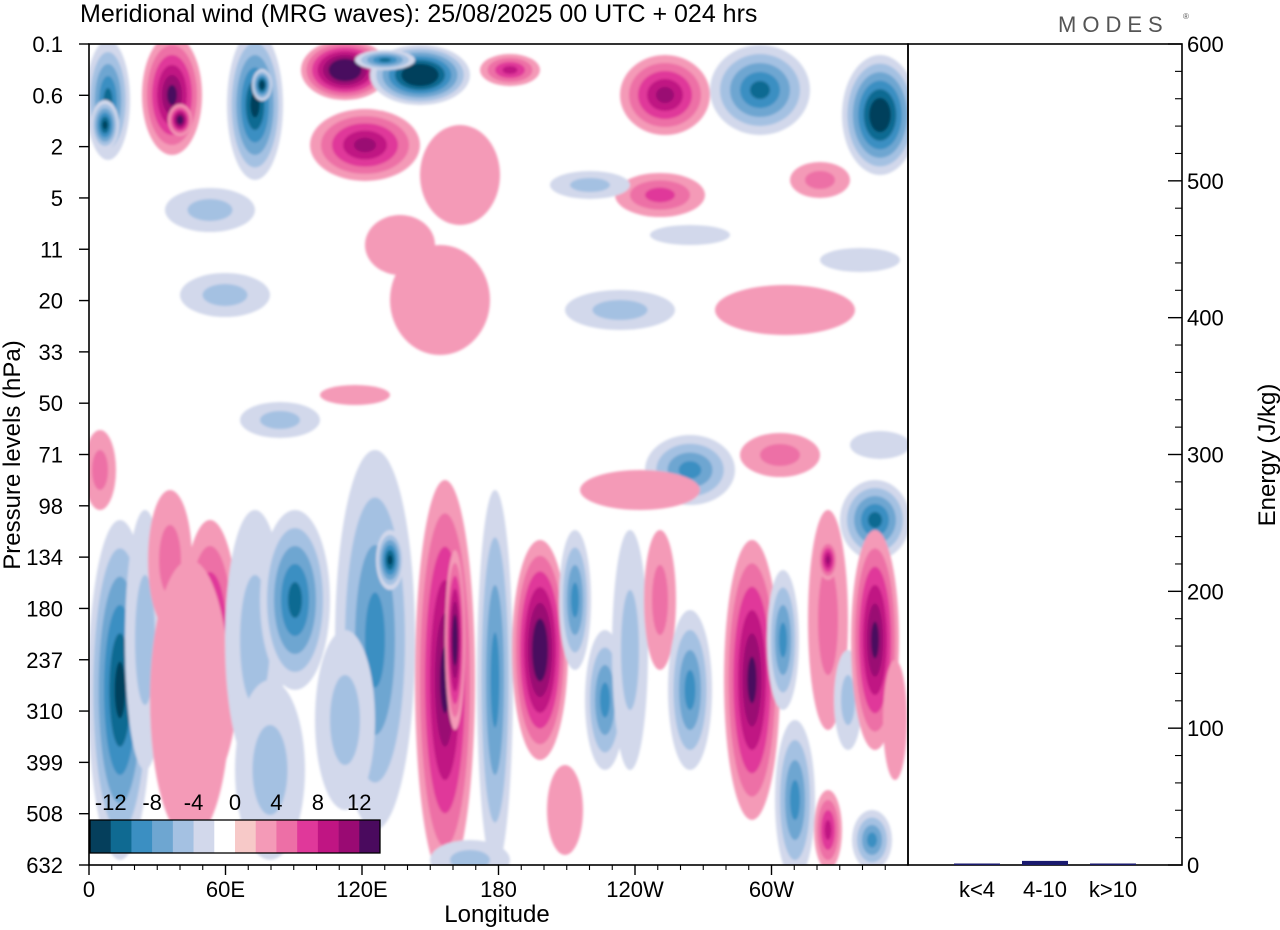 The height and width of the screenshot is (930, 1280). What do you see at coordinates (635, 889) in the screenshot?
I see `x-tick-label: 120W` at bounding box center [635, 889].